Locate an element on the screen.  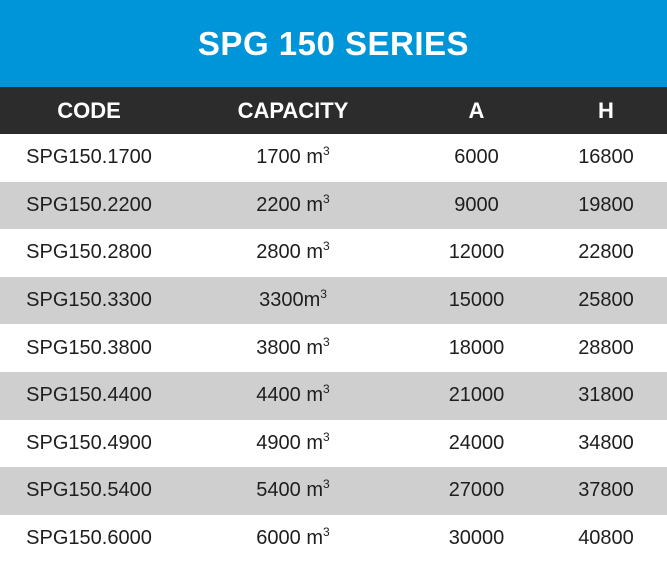
cell-a: 24000 is located at coordinates (476, 442).